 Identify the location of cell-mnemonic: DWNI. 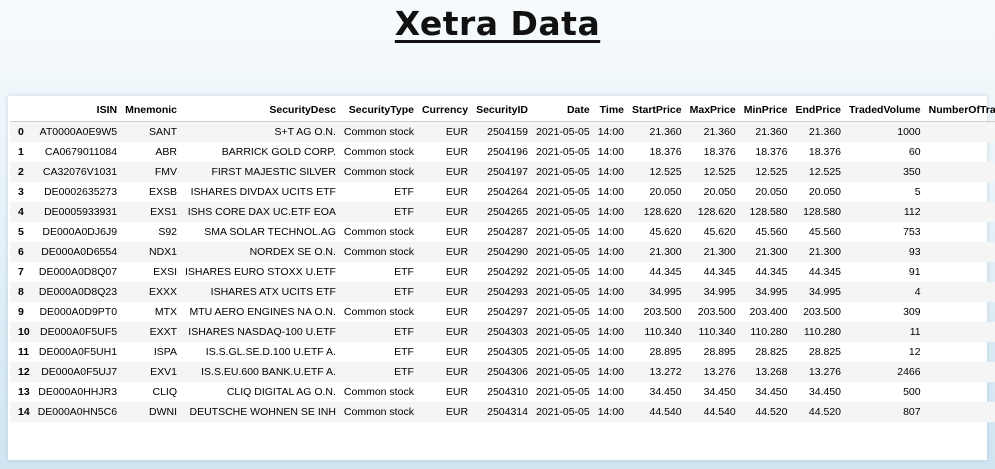
(151, 412).